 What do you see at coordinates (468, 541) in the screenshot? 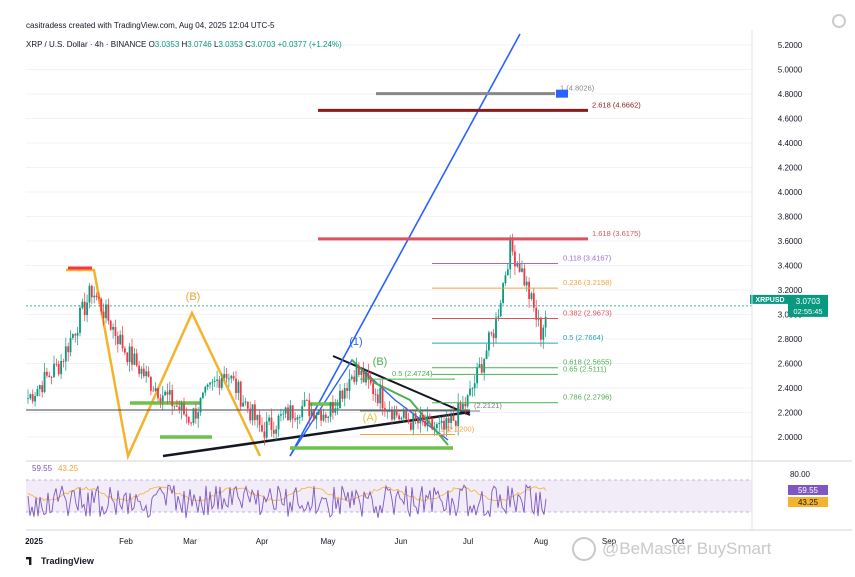
I see `x-tick-label: Jul` at bounding box center [468, 541].